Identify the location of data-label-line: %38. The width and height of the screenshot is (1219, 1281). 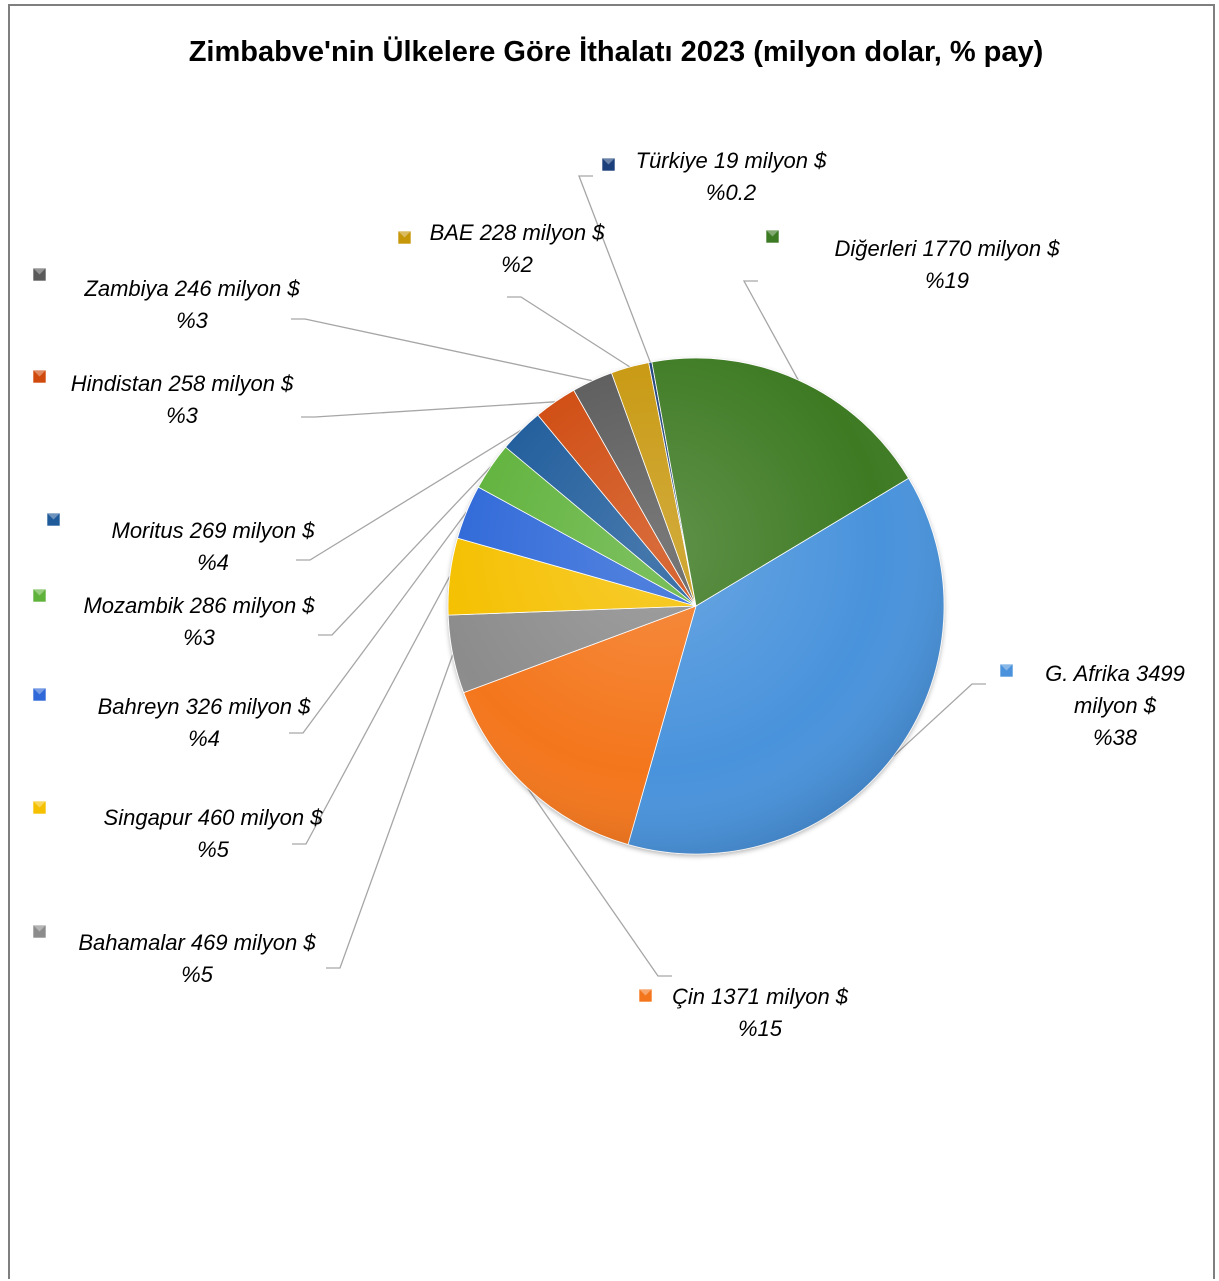
(1115, 737).